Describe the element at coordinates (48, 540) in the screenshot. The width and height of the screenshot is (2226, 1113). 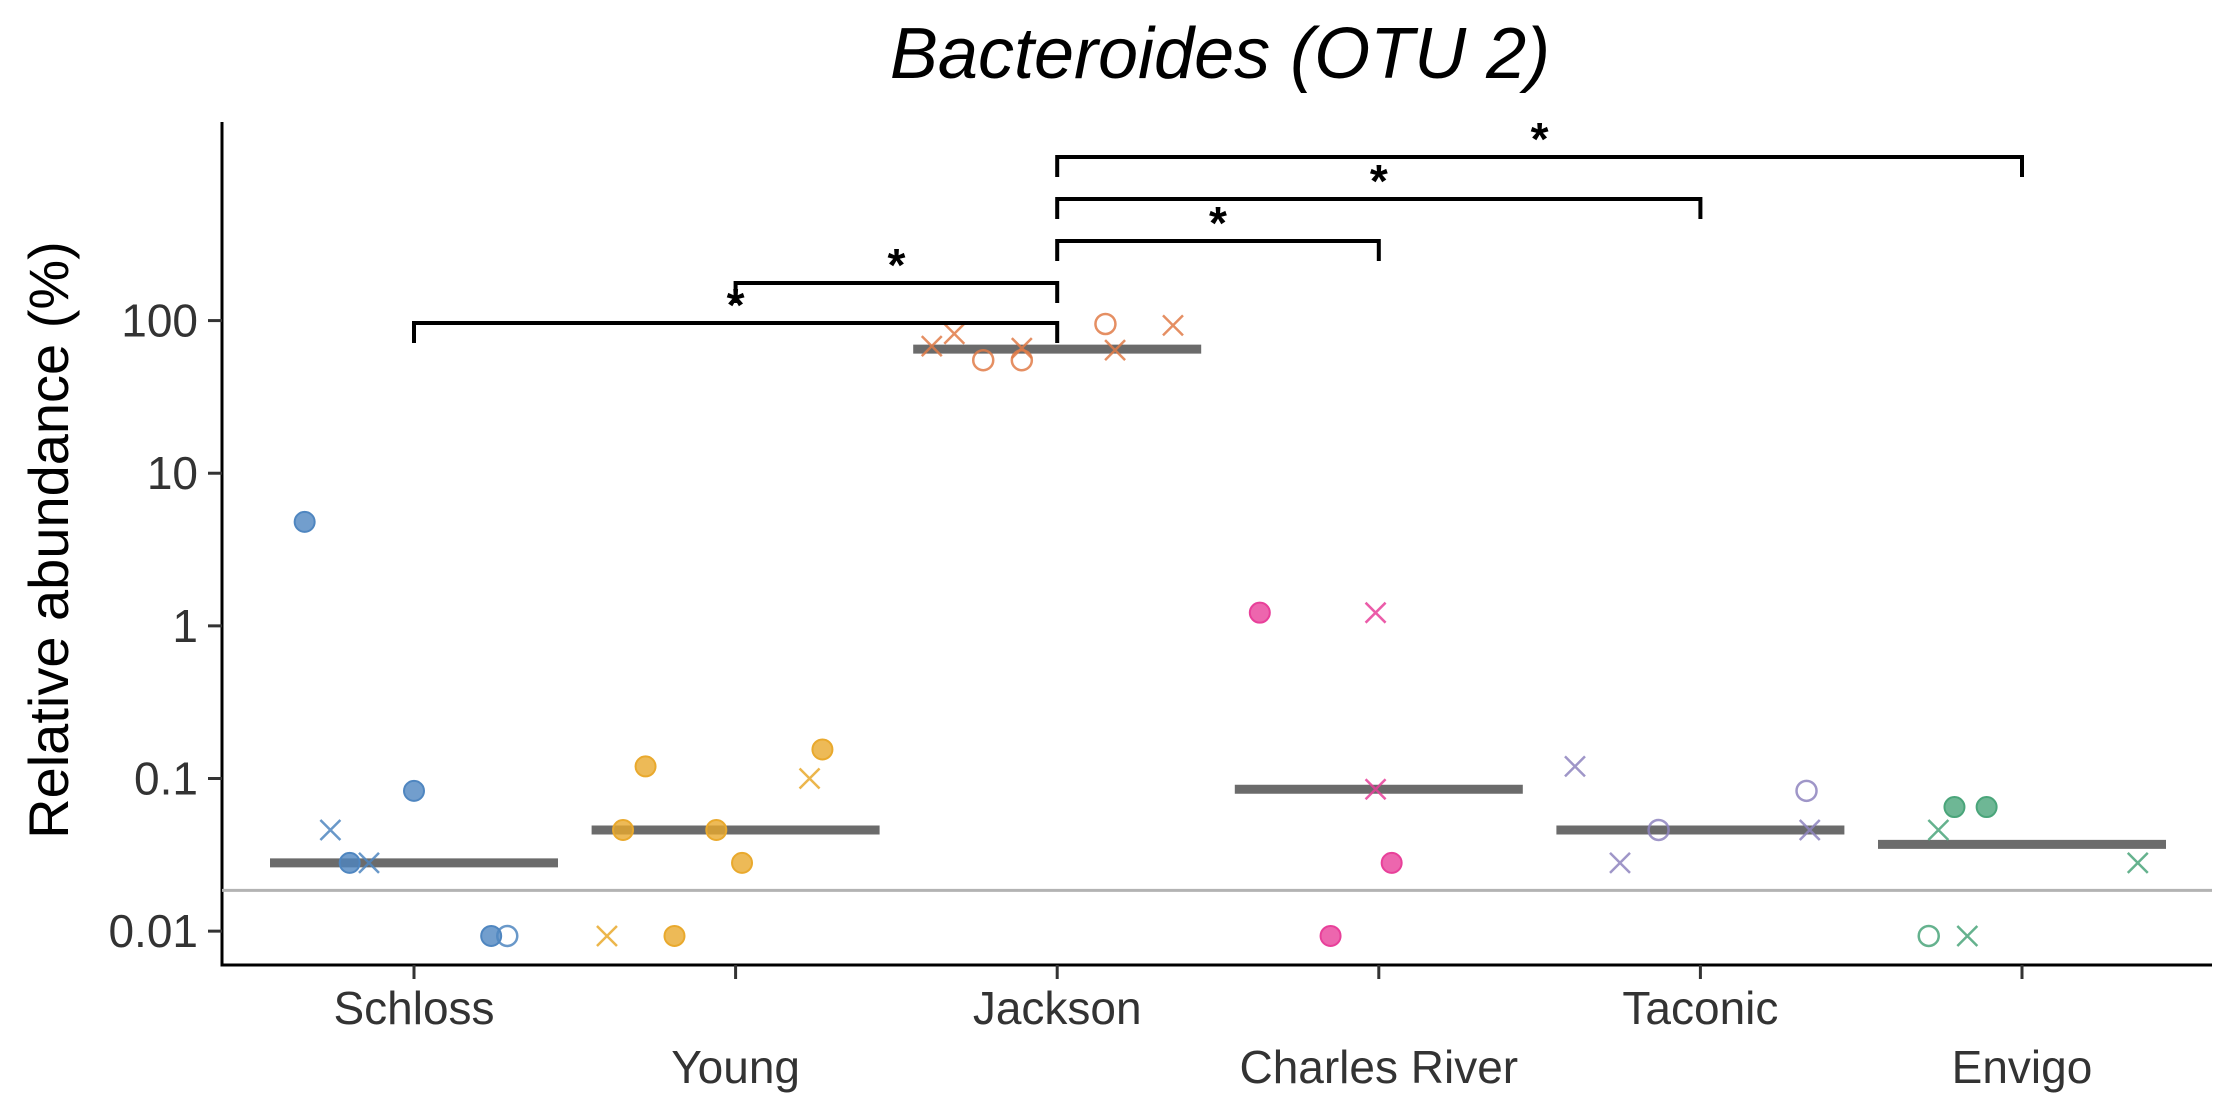
I see `y-axis-label: Relative abundance (%)` at that location.